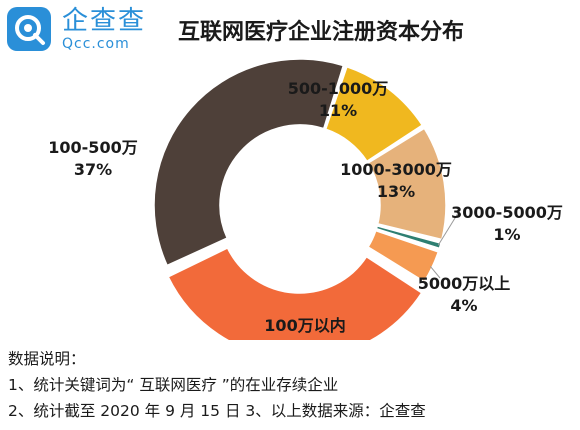  What do you see at coordinates (305, 339) in the screenshot?
I see `slice-value-label: 34%` at bounding box center [305, 339].